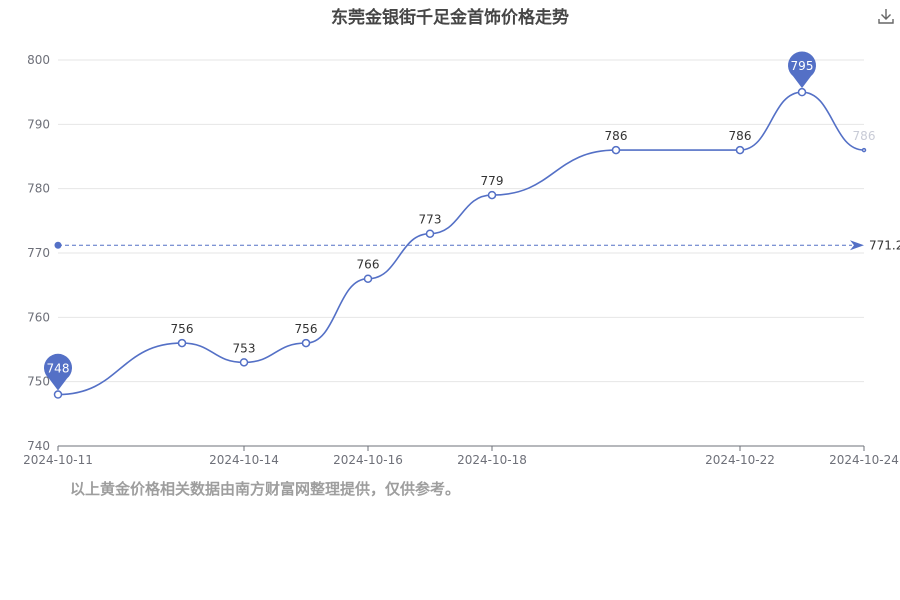  Describe the element at coordinates (265, 489) in the screenshot. I see `footnote: 以上黄金价格相关数据由南方财富网整理提供，仅供参考。` at that location.